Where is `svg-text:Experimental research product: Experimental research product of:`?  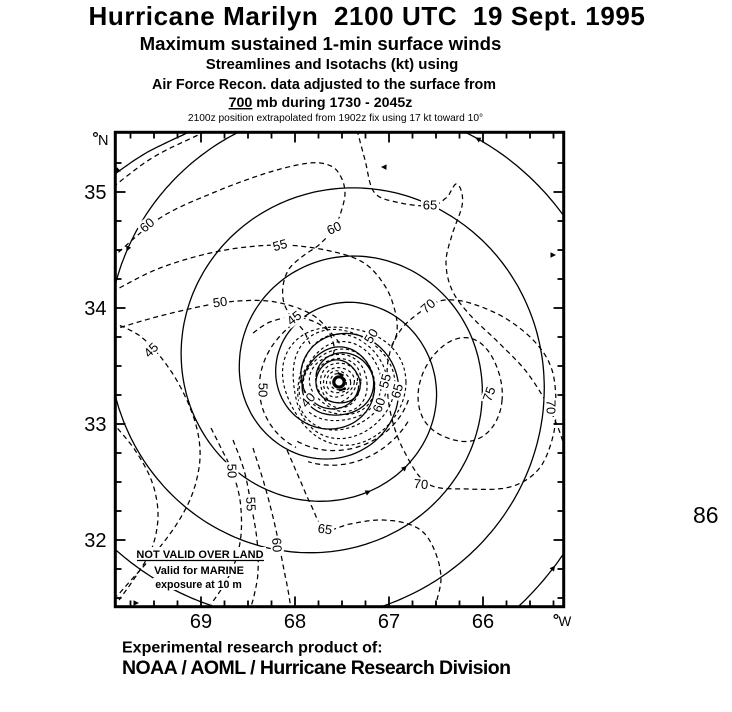
svg-text:Experimental research product: Experimental research product of: is located at coordinates (252, 648).